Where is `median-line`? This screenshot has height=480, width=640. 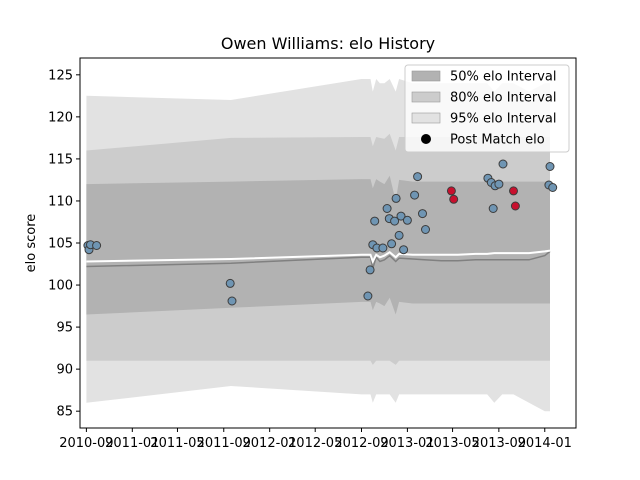 median-line is located at coordinates (318, 261).